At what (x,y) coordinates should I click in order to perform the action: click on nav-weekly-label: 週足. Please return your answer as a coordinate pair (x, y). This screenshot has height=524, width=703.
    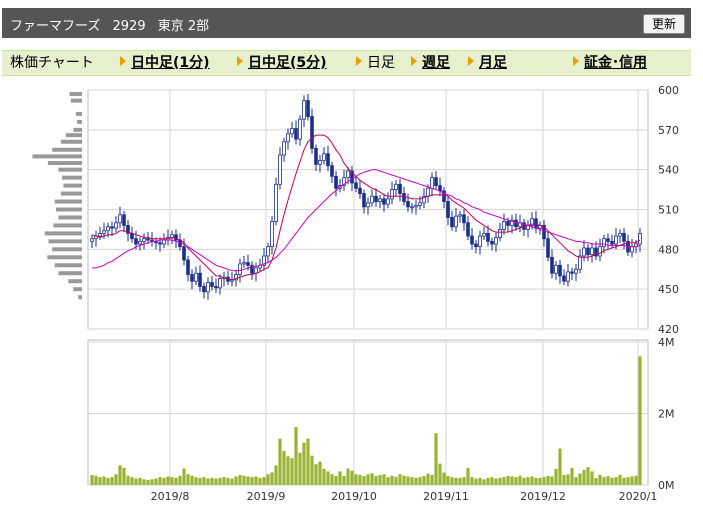
    Looking at the image, I should click on (436, 63).